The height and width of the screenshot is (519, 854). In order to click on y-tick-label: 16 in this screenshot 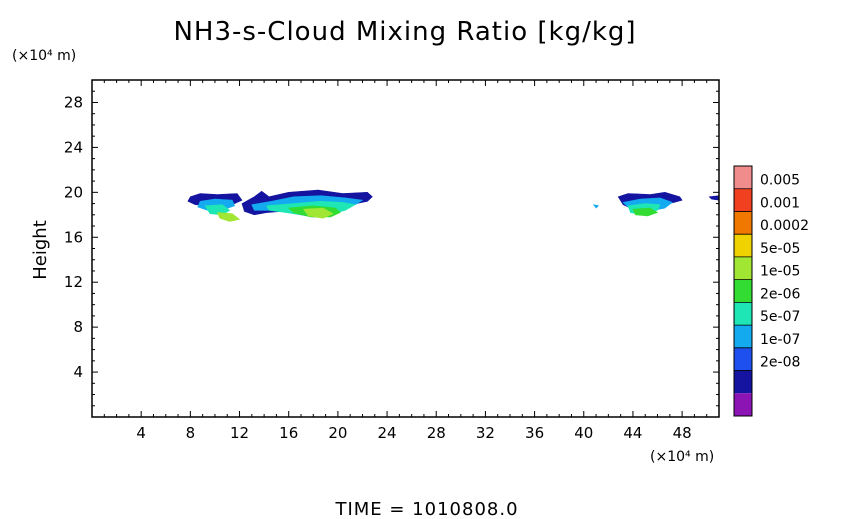, I will do `click(73, 237)`.